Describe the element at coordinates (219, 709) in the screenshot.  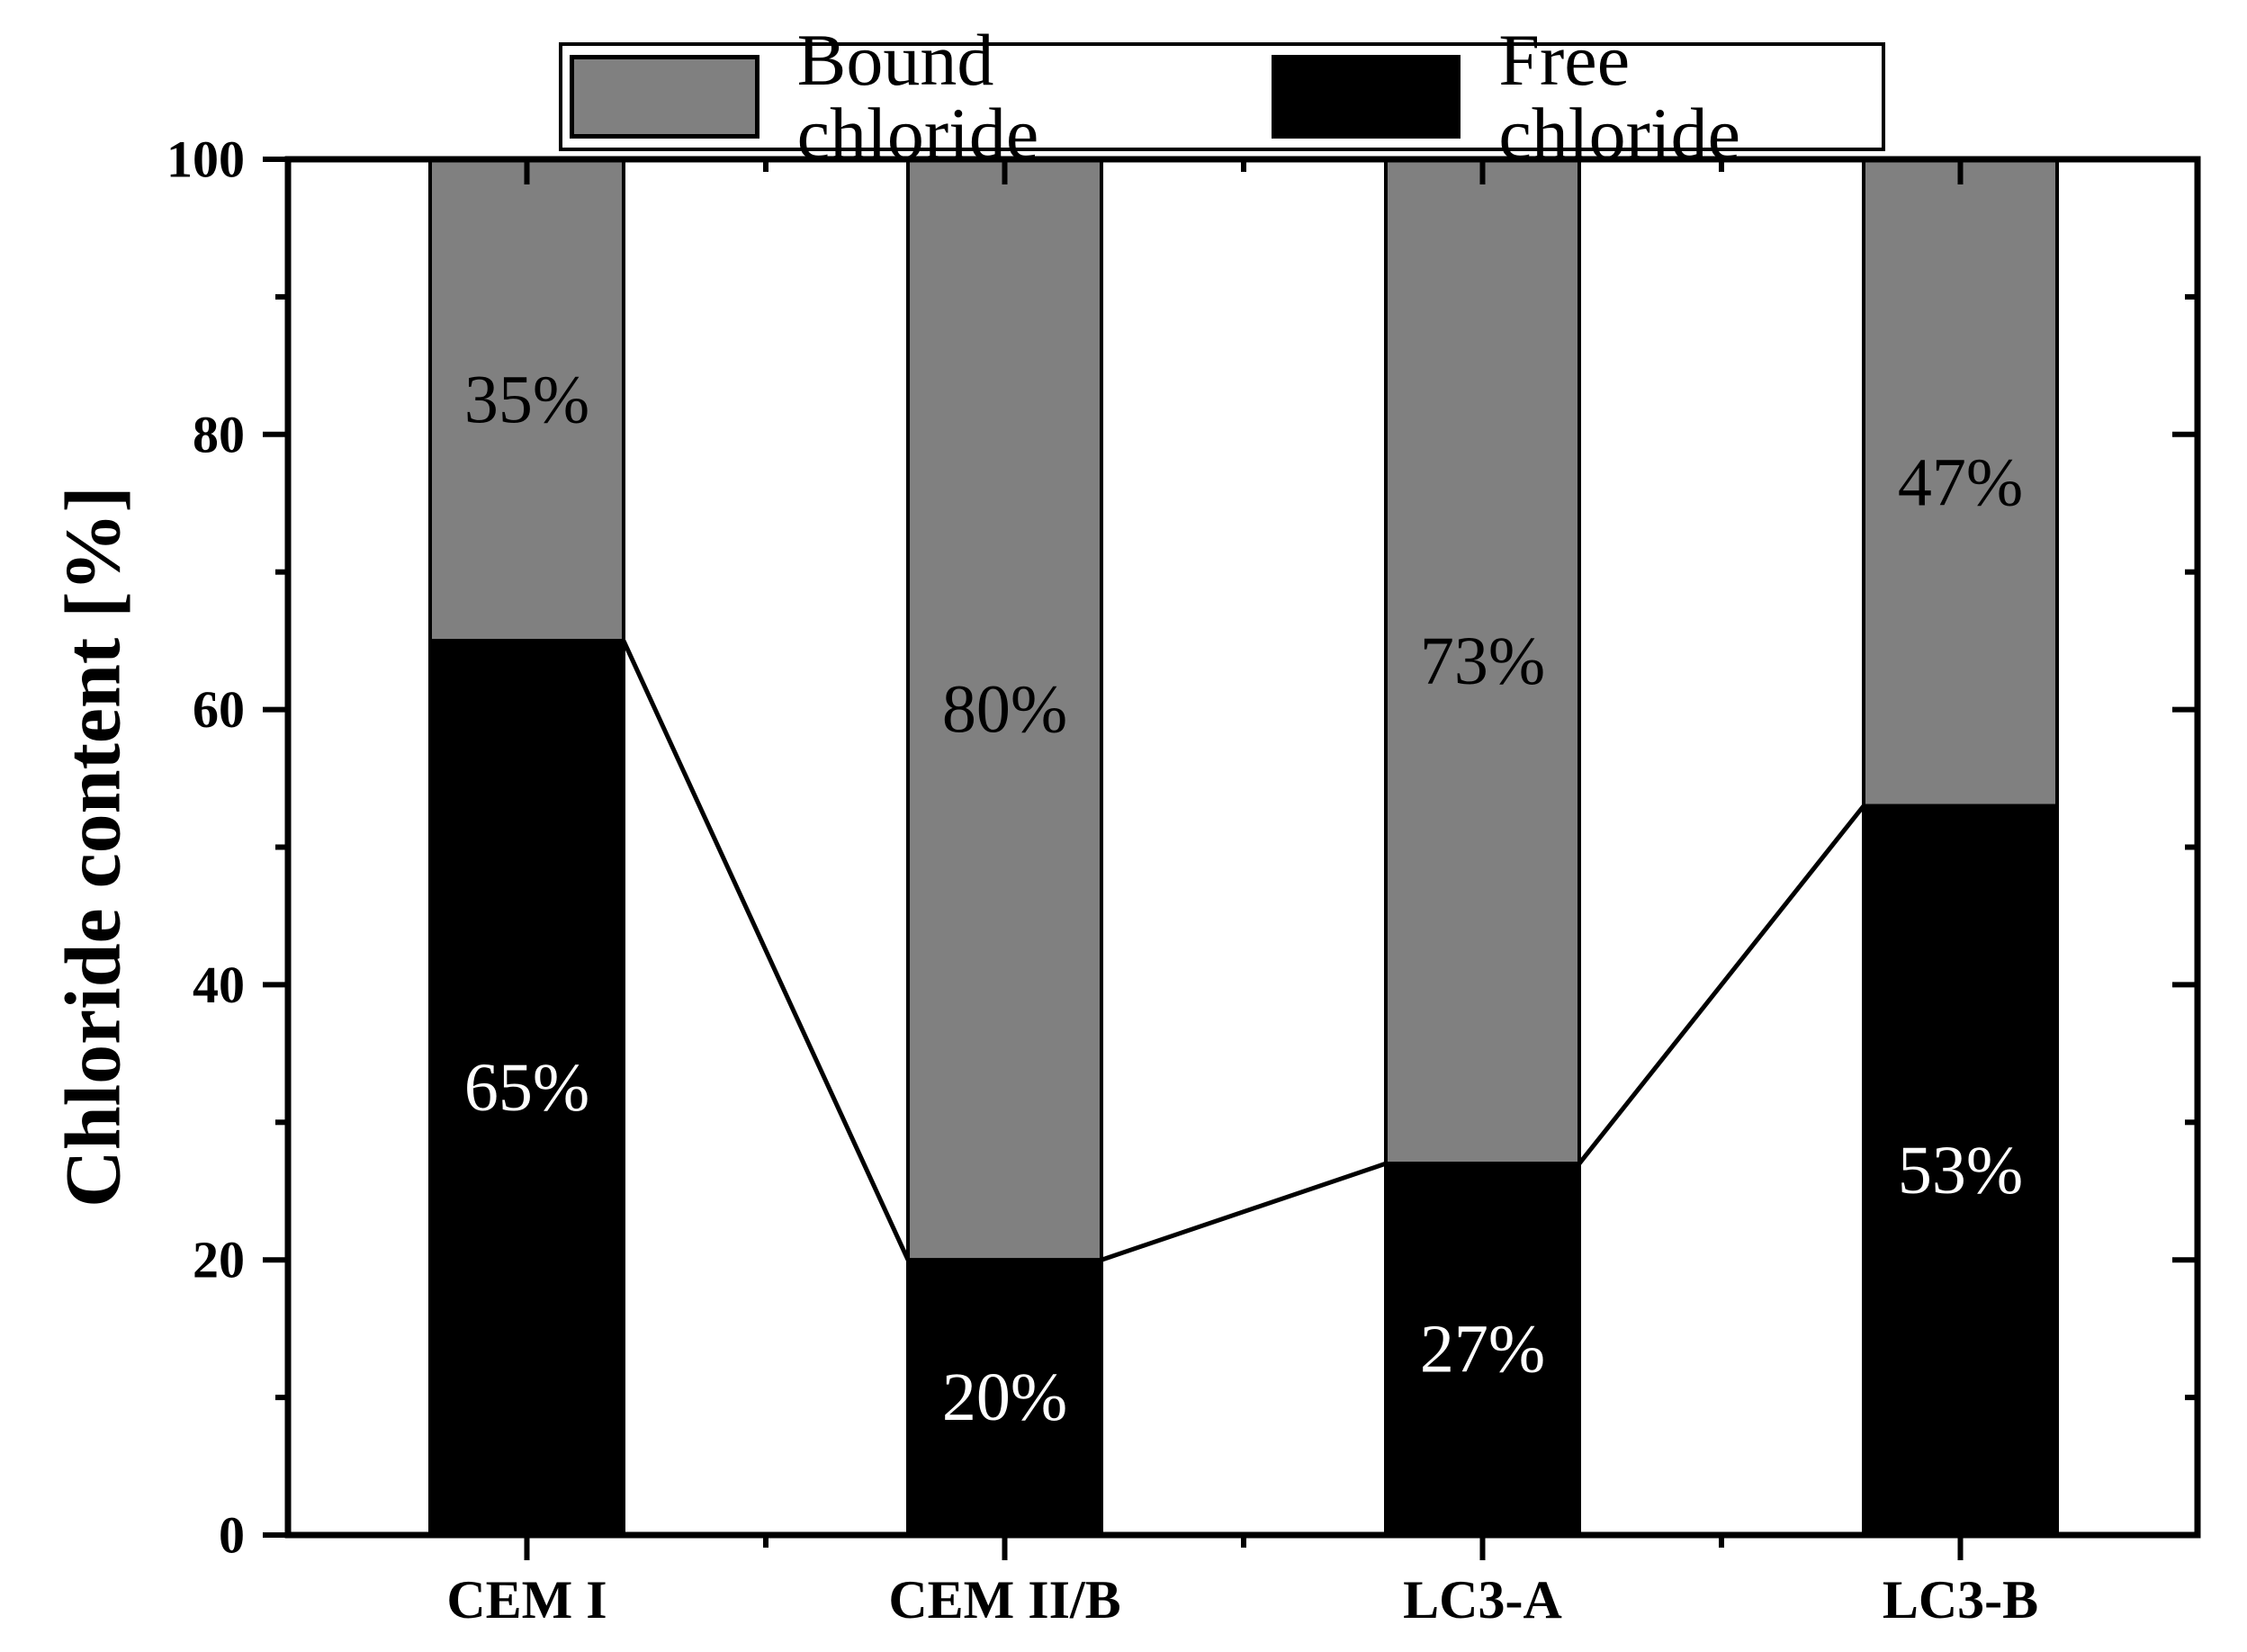
I see `y-tick-label-60: 60` at that location.